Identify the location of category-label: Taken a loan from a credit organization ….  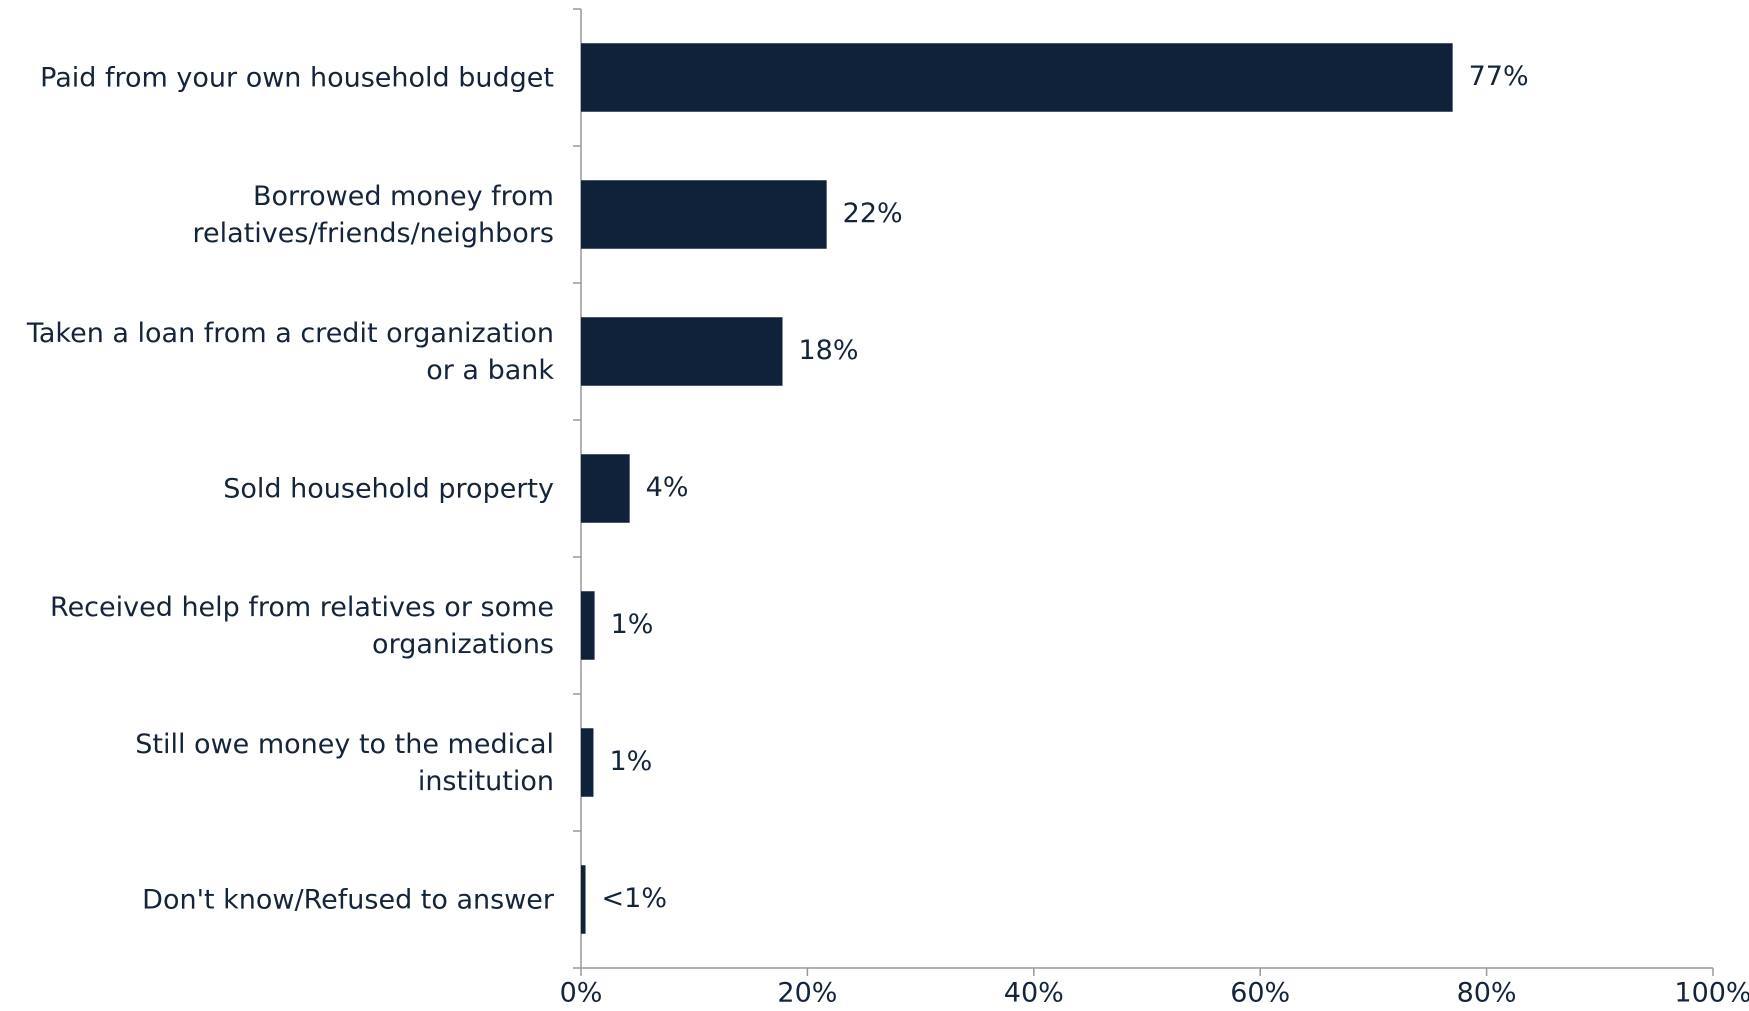
(290, 351).